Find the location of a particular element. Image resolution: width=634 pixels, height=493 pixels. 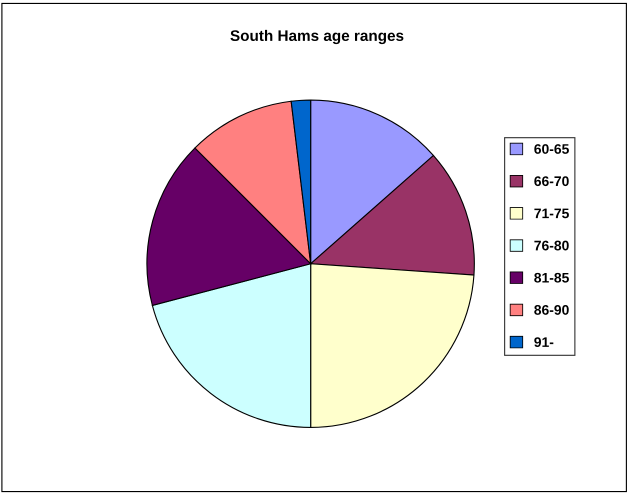

legend-label: 86-90 is located at coordinates (551, 310).